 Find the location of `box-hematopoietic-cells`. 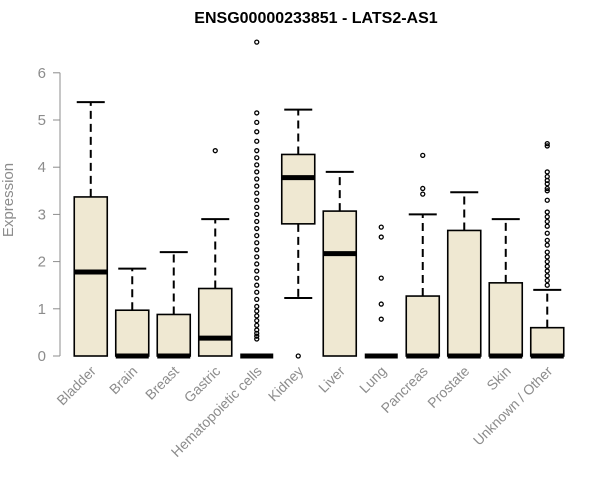

box-hematopoietic-cells is located at coordinates (257, 199).